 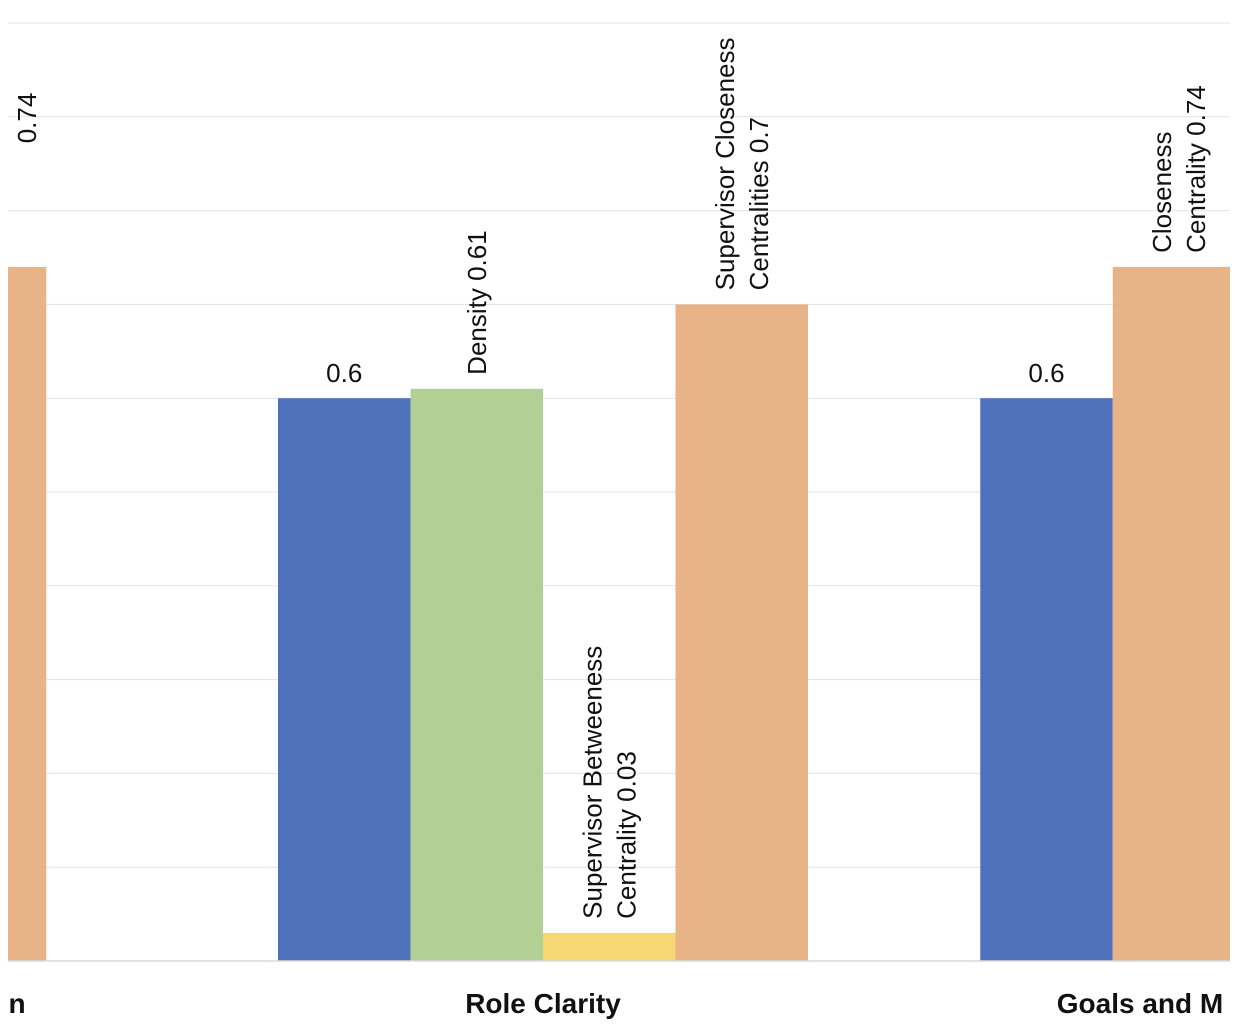 What do you see at coordinates (543, 1003) in the screenshot?
I see `category-label: Role Clarity` at bounding box center [543, 1003].